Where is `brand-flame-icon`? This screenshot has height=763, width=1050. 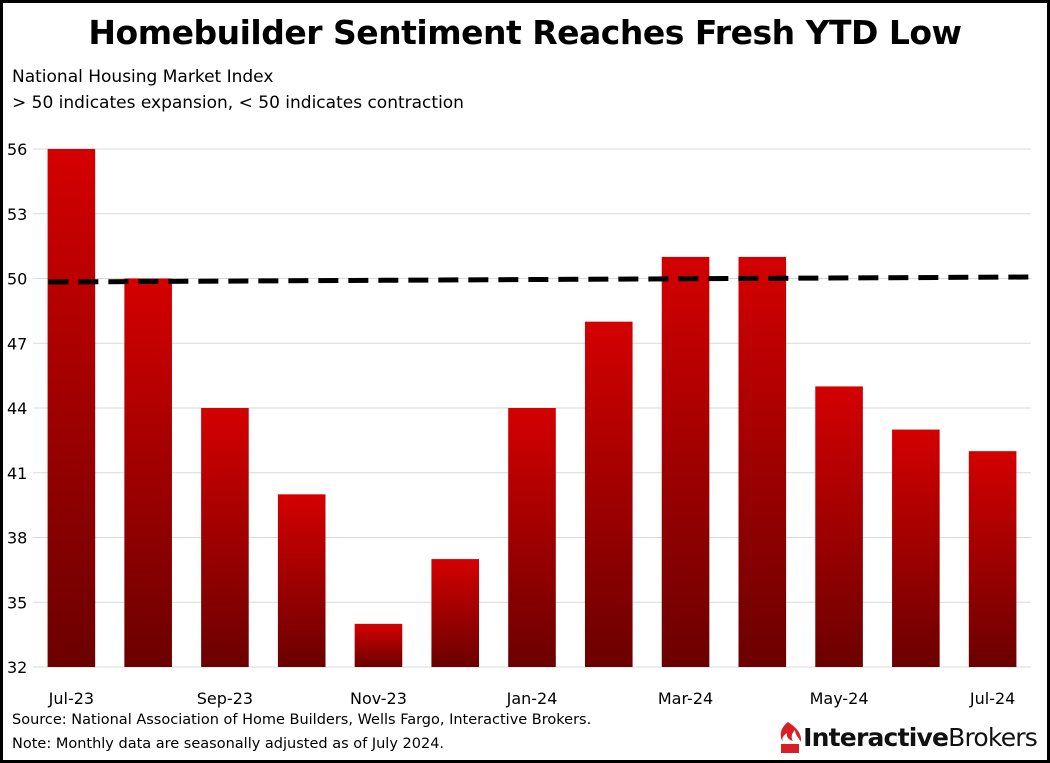
brand-flame-icon is located at coordinates (791, 737).